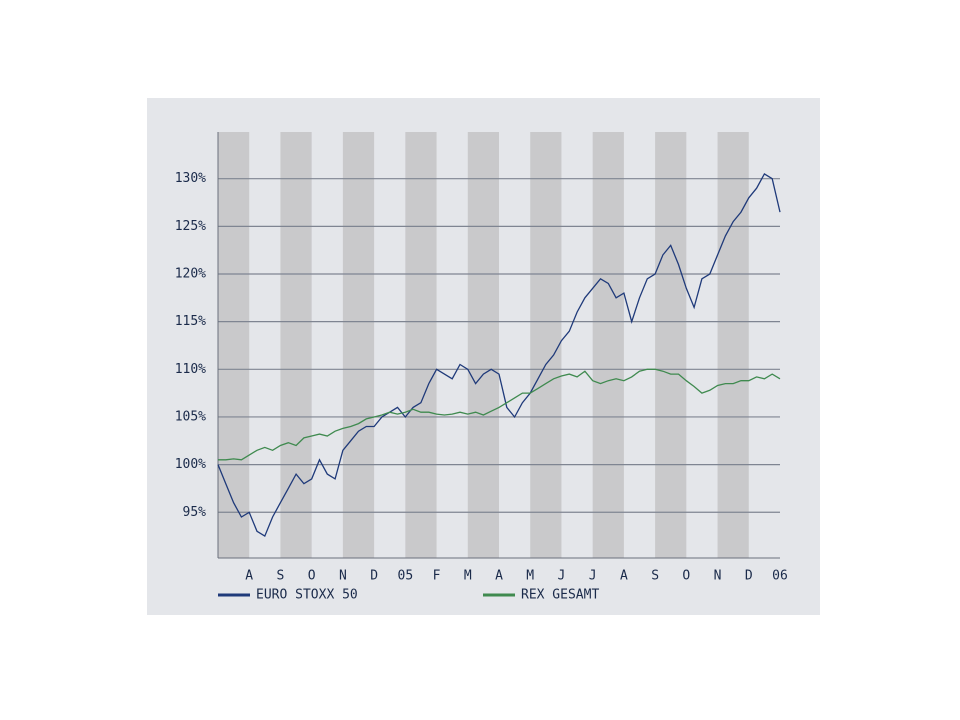 The height and width of the screenshot is (720, 960). Describe the element at coordinates (499, 414) in the screenshot. I see `series-line` at that location.